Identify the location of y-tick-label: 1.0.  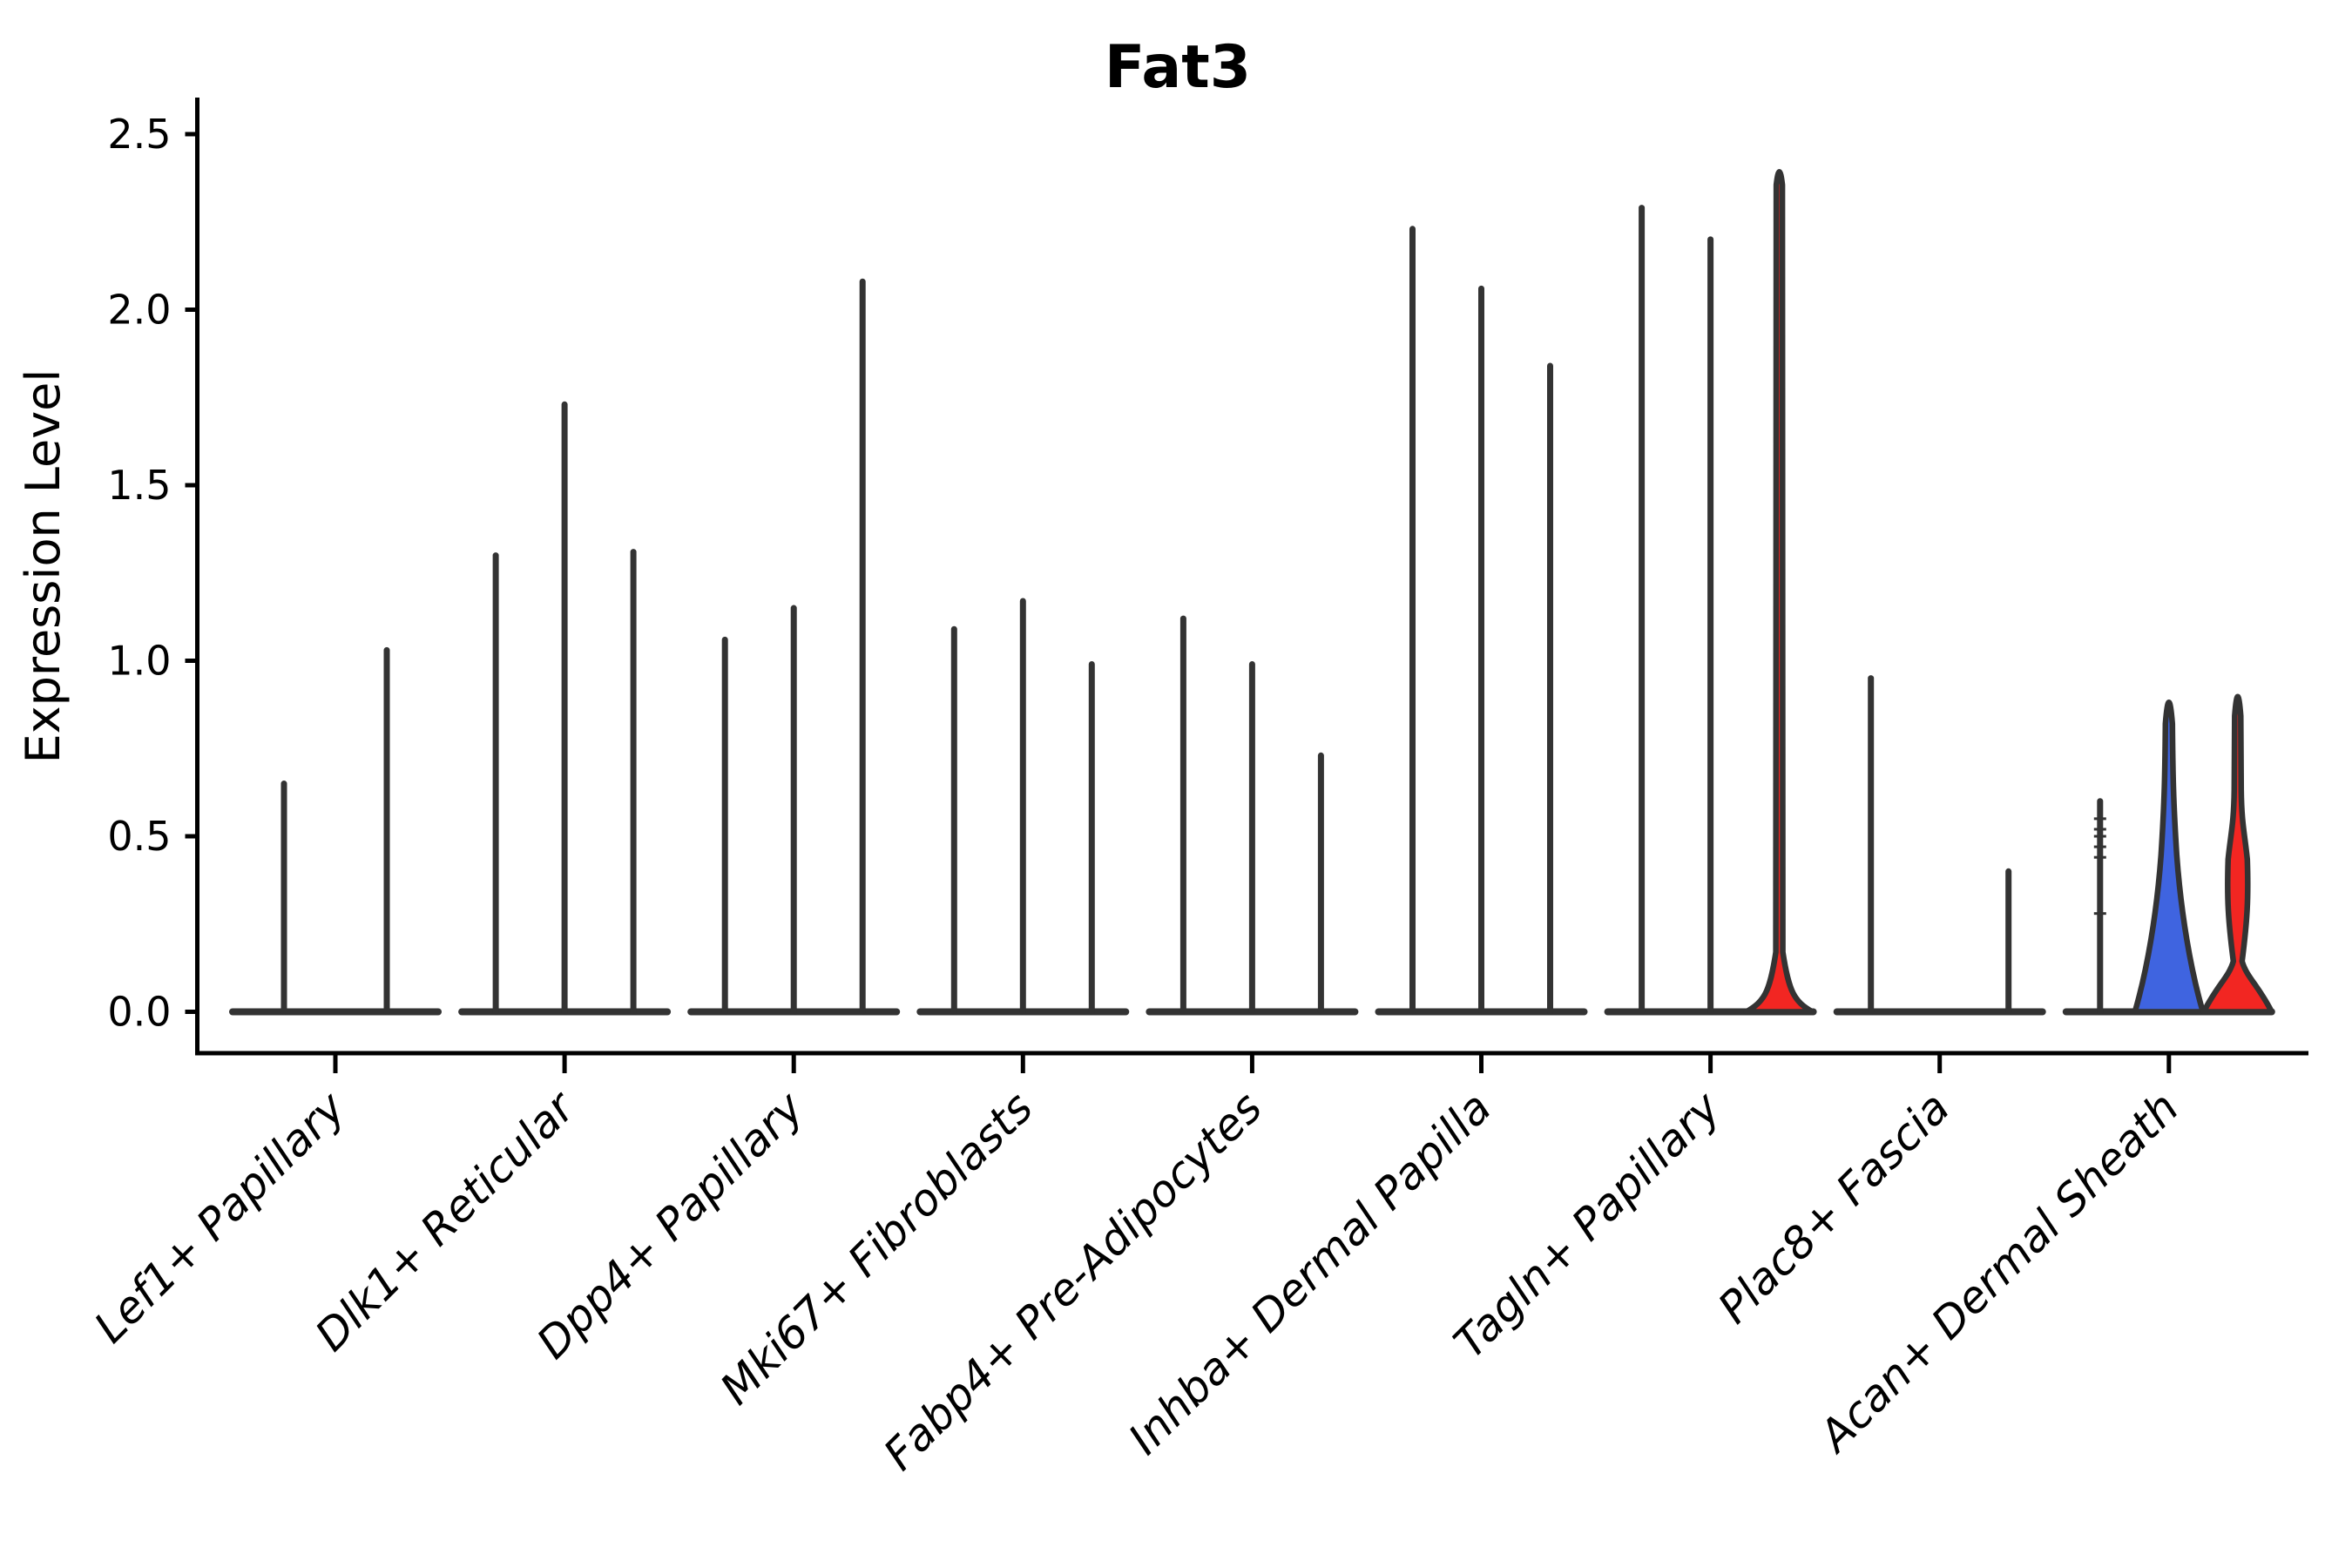
(139, 662).